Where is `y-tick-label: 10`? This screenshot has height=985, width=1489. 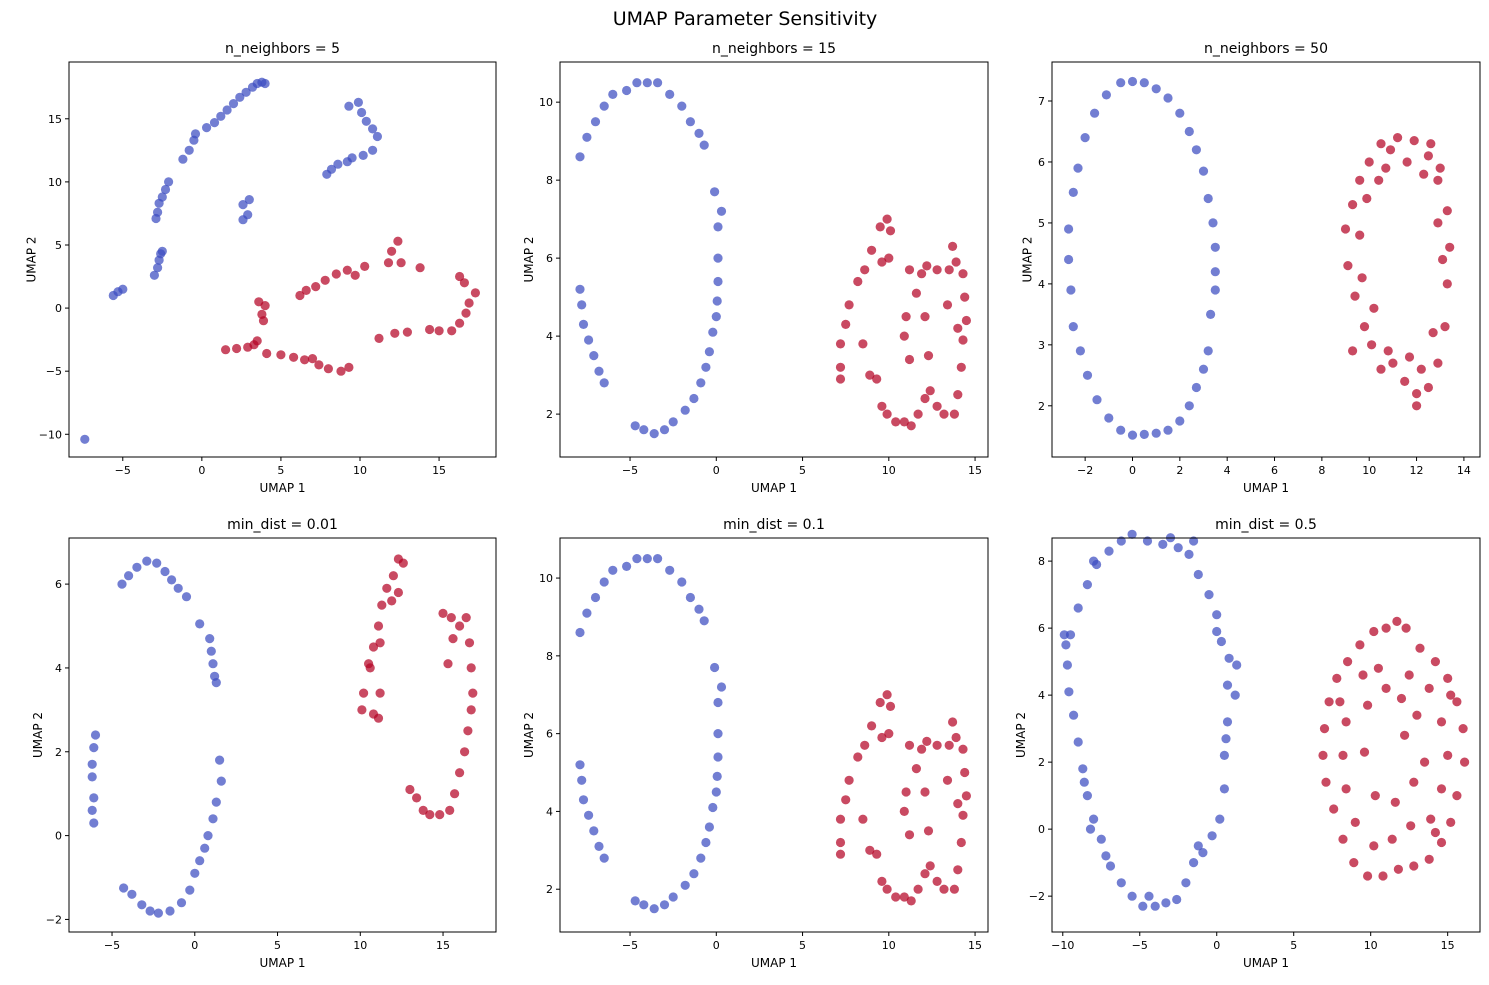
y-tick-label: 10 is located at coordinates (546, 102).